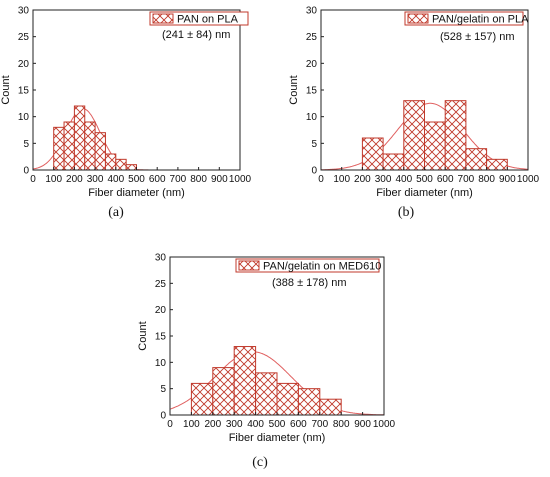 The height and width of the screenshot is (477, 550). I want to click on legend-label: PAN on PLA, so click(208, 20).